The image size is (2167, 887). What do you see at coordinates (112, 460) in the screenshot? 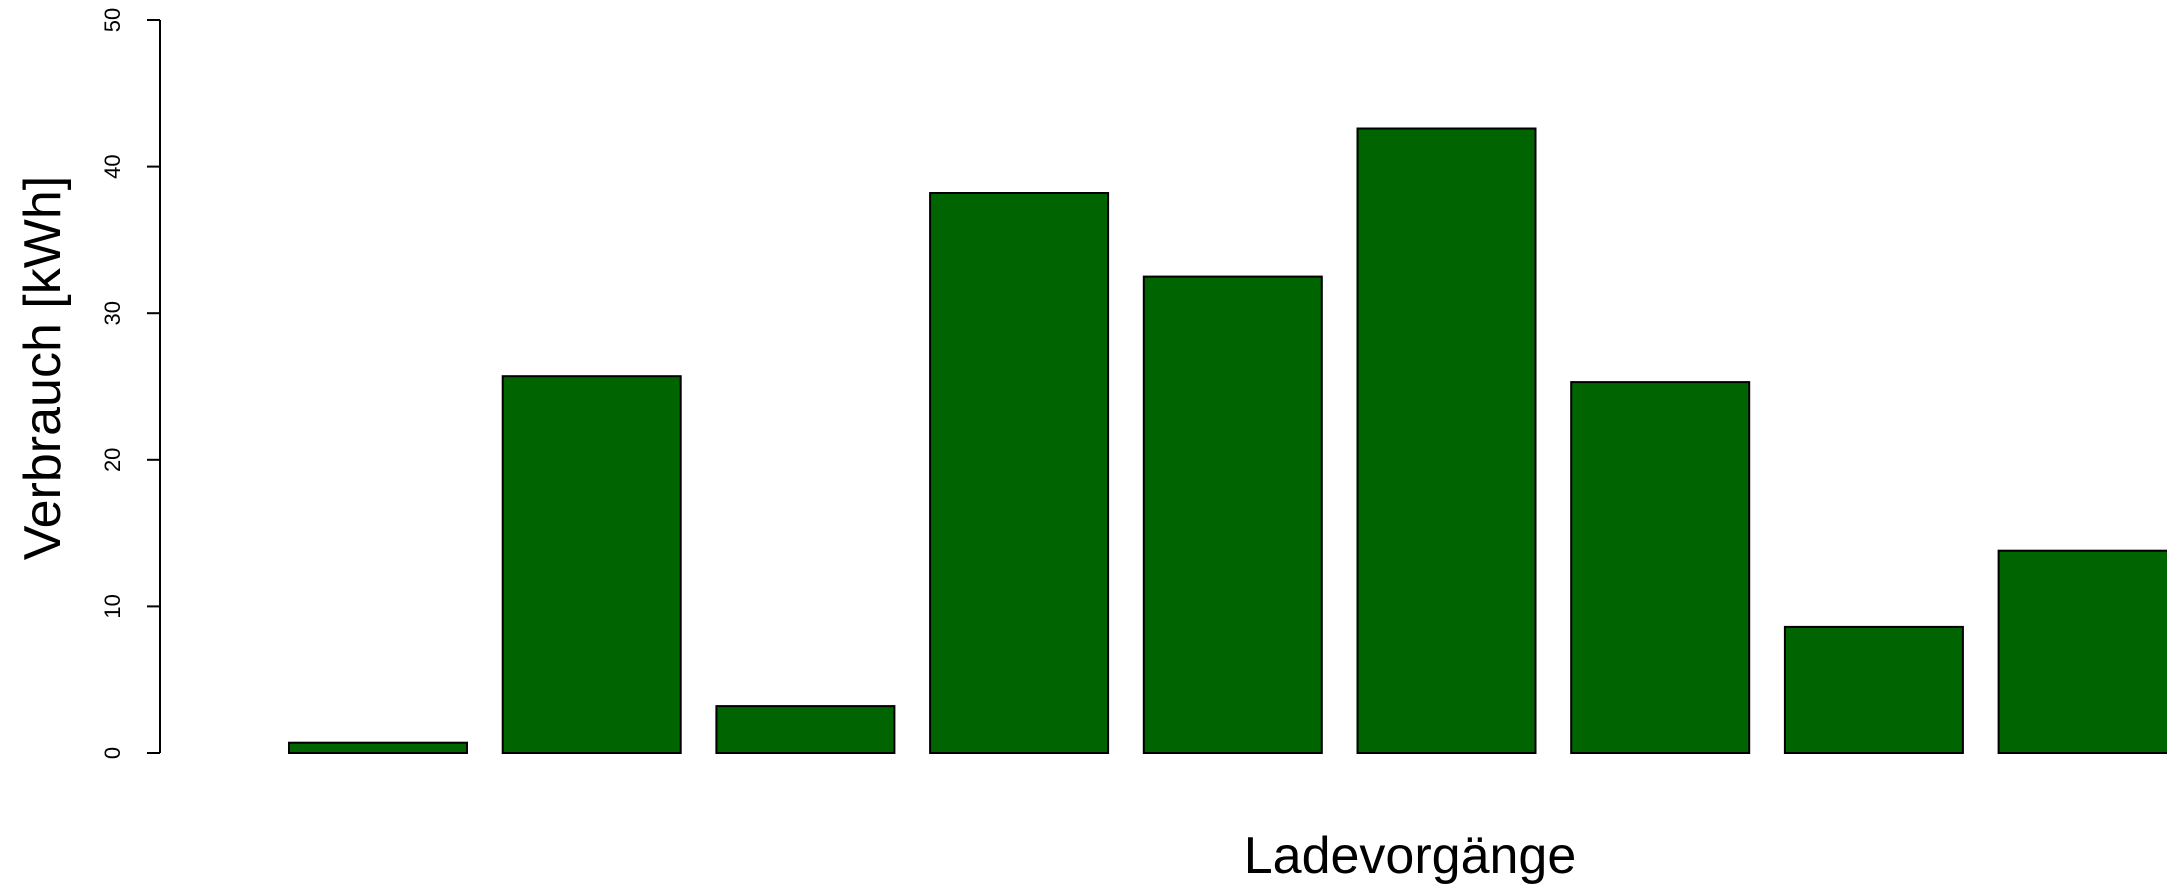
I see `y-tick-label: 20` at bounding box center [112, 460].